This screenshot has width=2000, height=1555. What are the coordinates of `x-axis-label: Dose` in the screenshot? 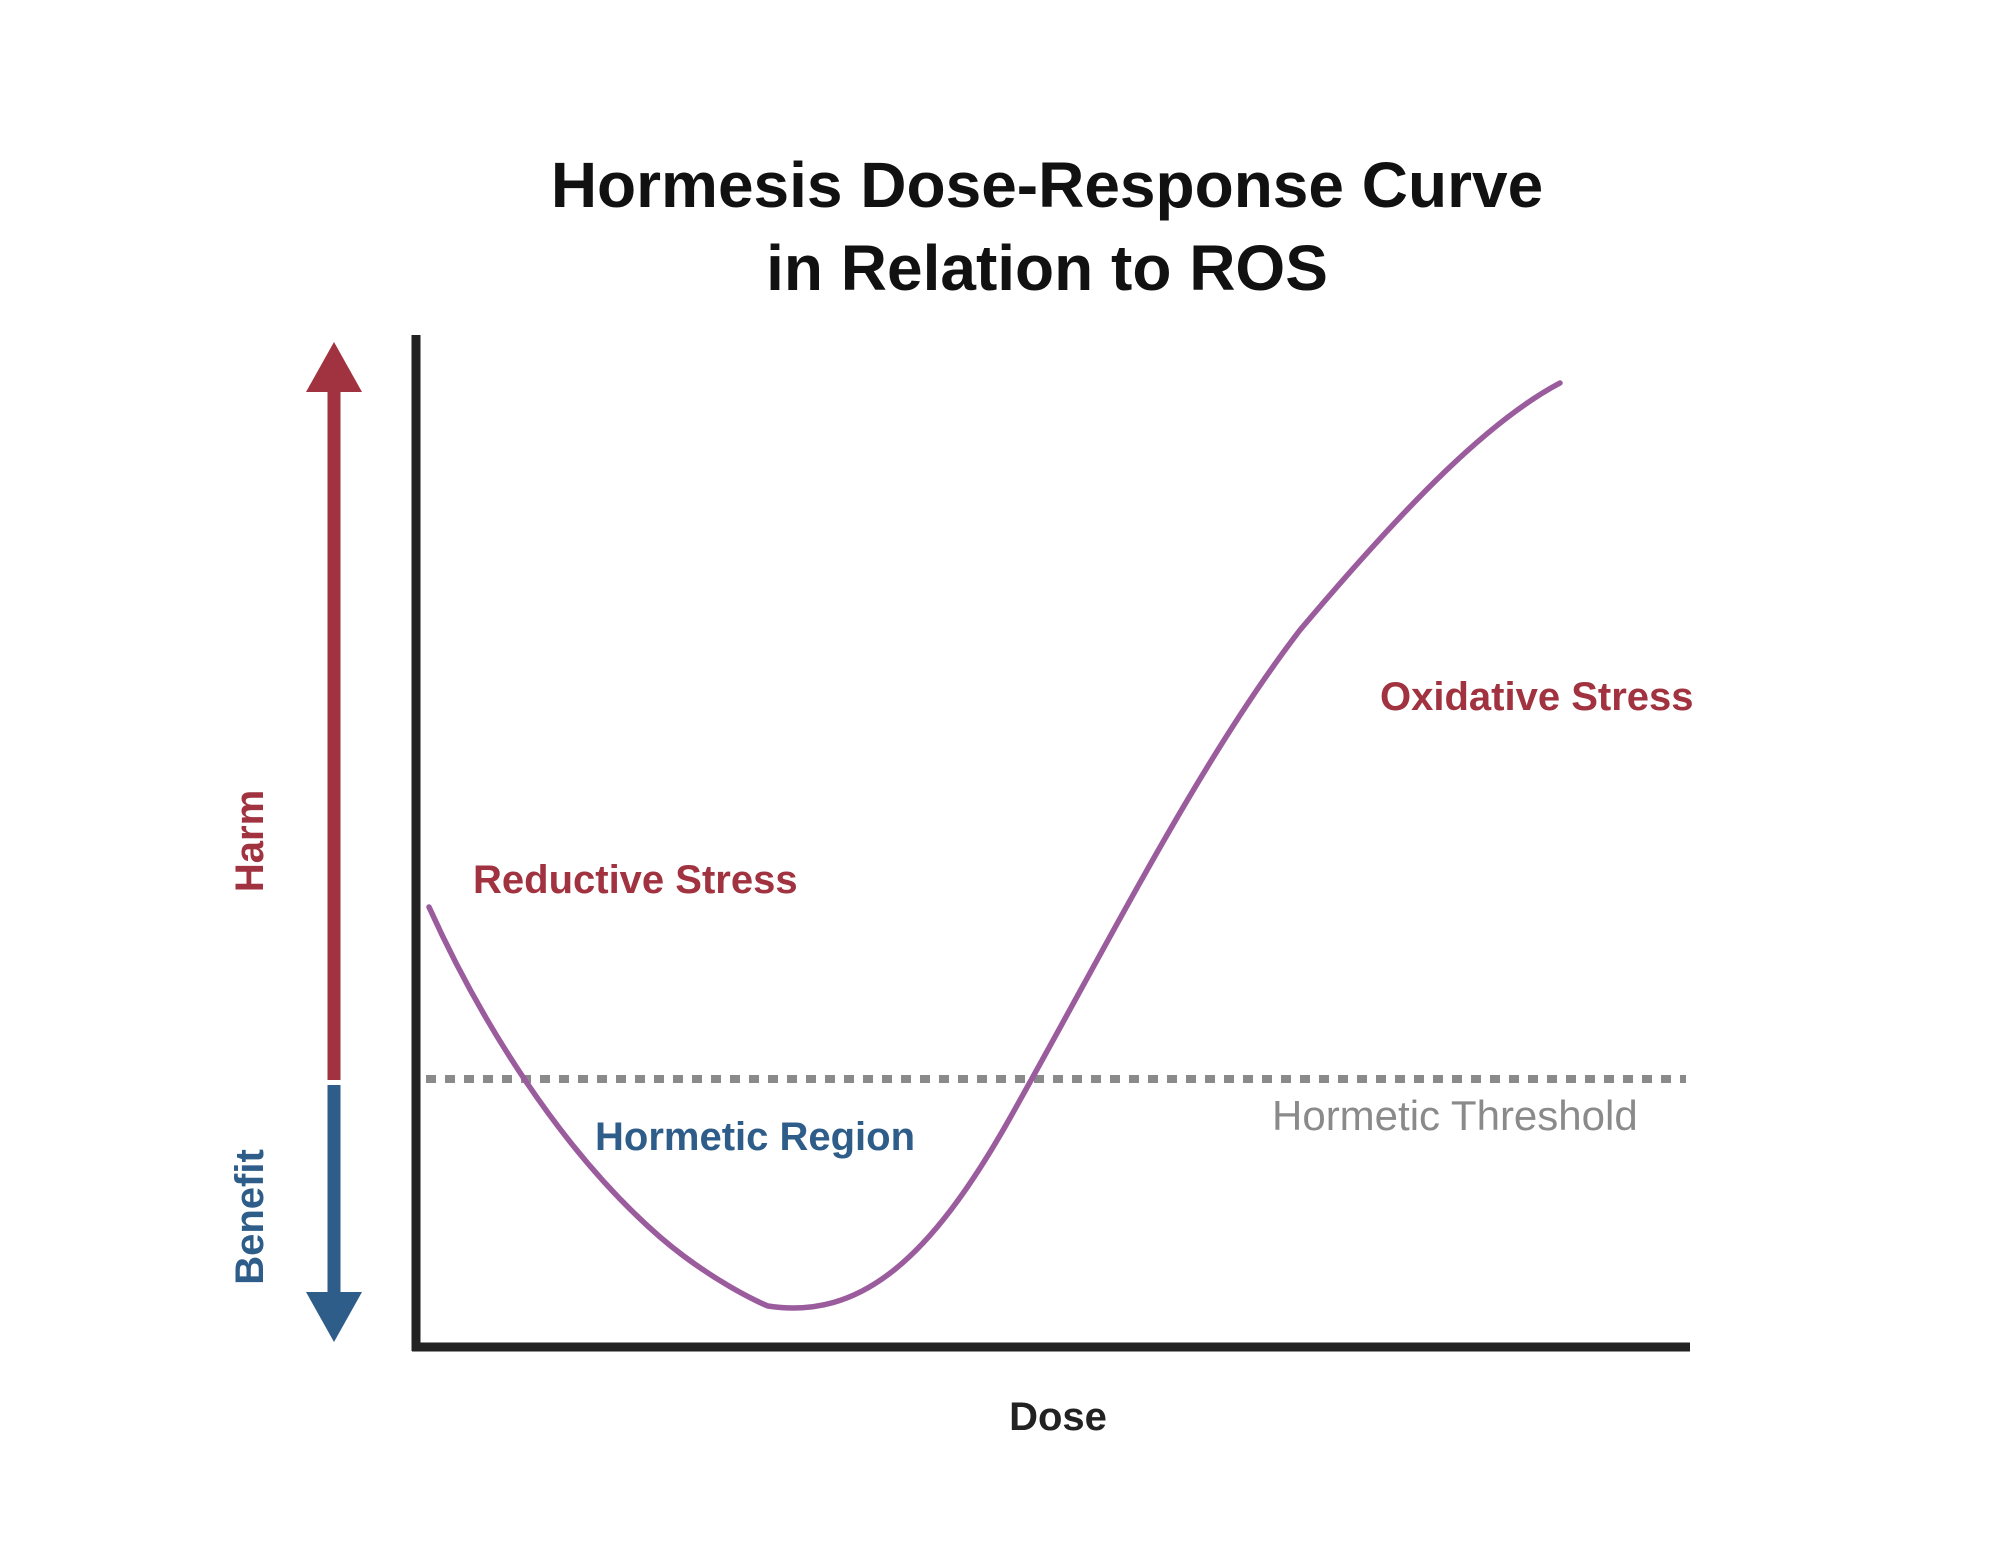 It's located at (1058, 1417).